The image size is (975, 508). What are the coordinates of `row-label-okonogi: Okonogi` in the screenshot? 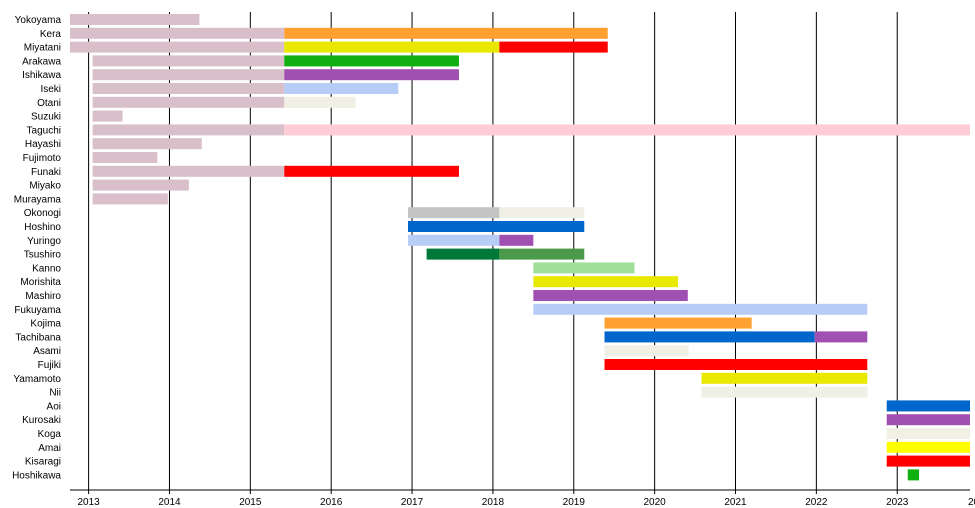 It's located at (42, 213).